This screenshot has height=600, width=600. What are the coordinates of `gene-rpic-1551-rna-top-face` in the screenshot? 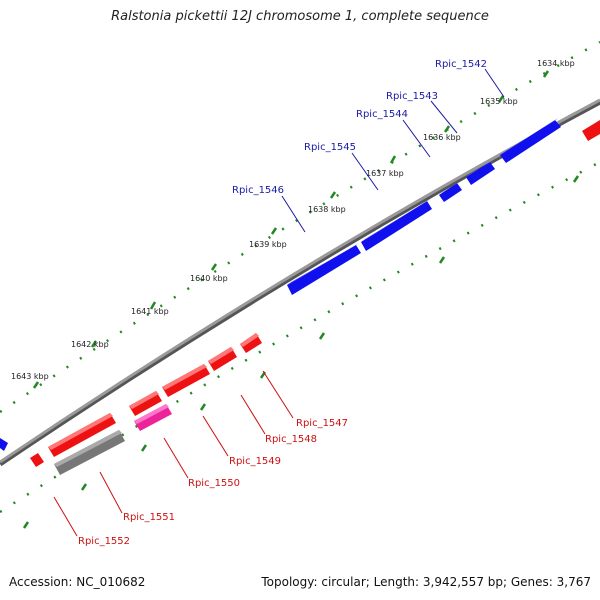 It's located at (151, 414).